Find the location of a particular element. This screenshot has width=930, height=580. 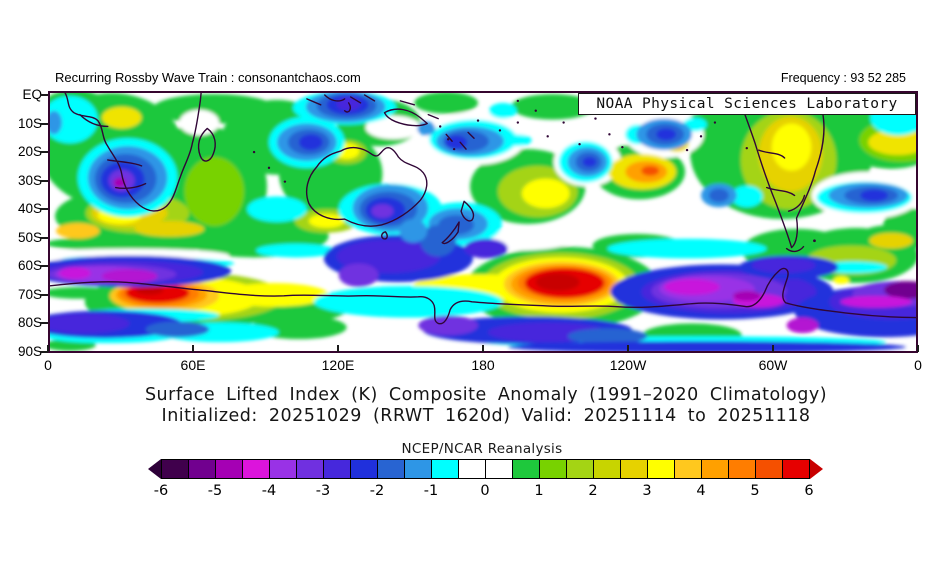

colorbar-left-arrow-icon is located at coordinates (154, 469).